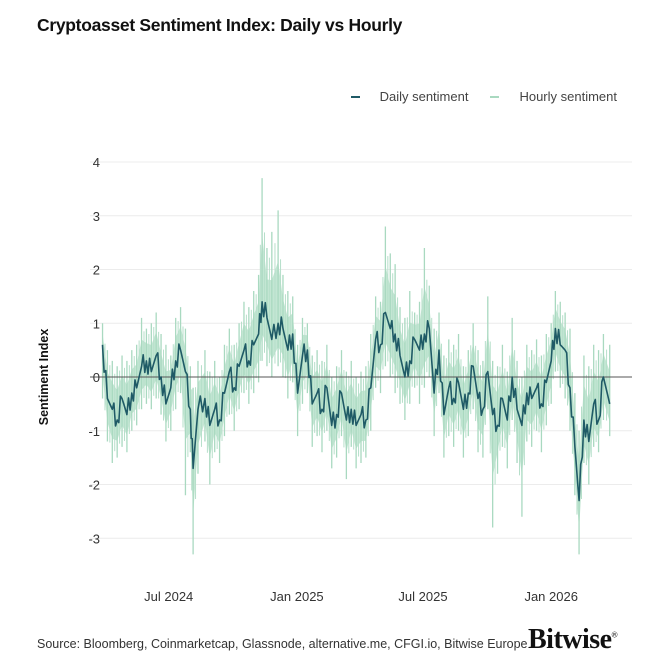 The width and height of the screenshot is (671, 671). Describe the element at coordinates (96, 377) in the screenshot. I see `y-tick-label: 0` at that location.